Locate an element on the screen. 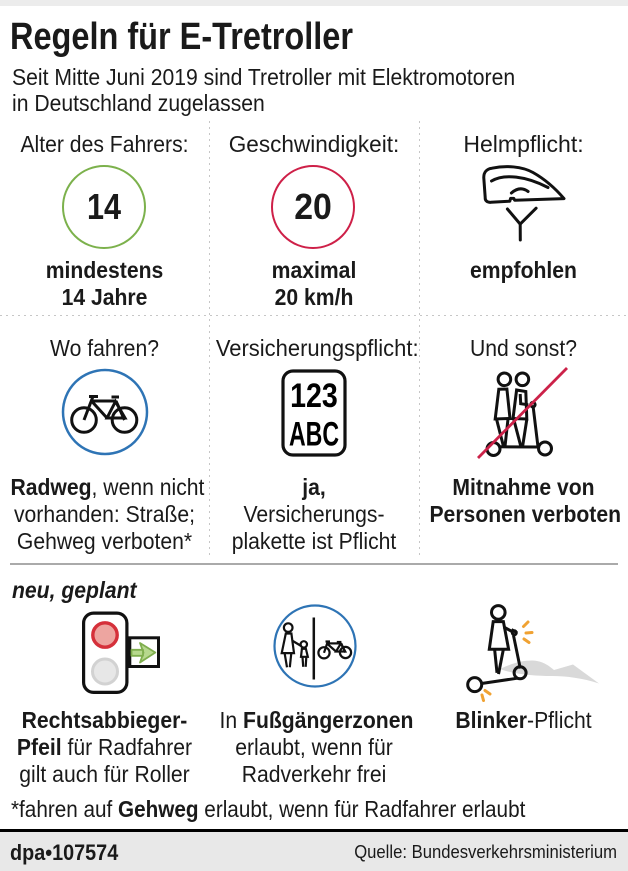 The width and height of the screenshot is (628, 871). svg-text: 123 is located at coordinates (314, 396).